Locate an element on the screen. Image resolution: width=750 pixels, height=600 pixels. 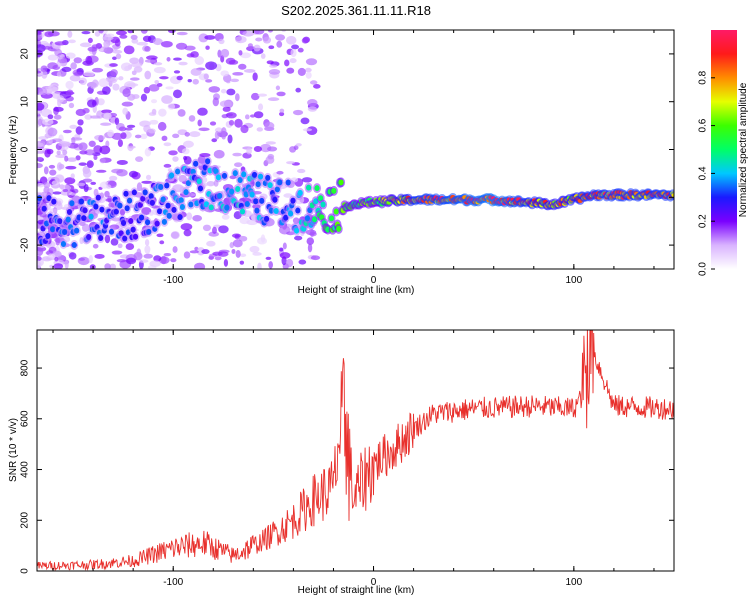
x-tick-label: 100 is located at coordinates (573, 582).